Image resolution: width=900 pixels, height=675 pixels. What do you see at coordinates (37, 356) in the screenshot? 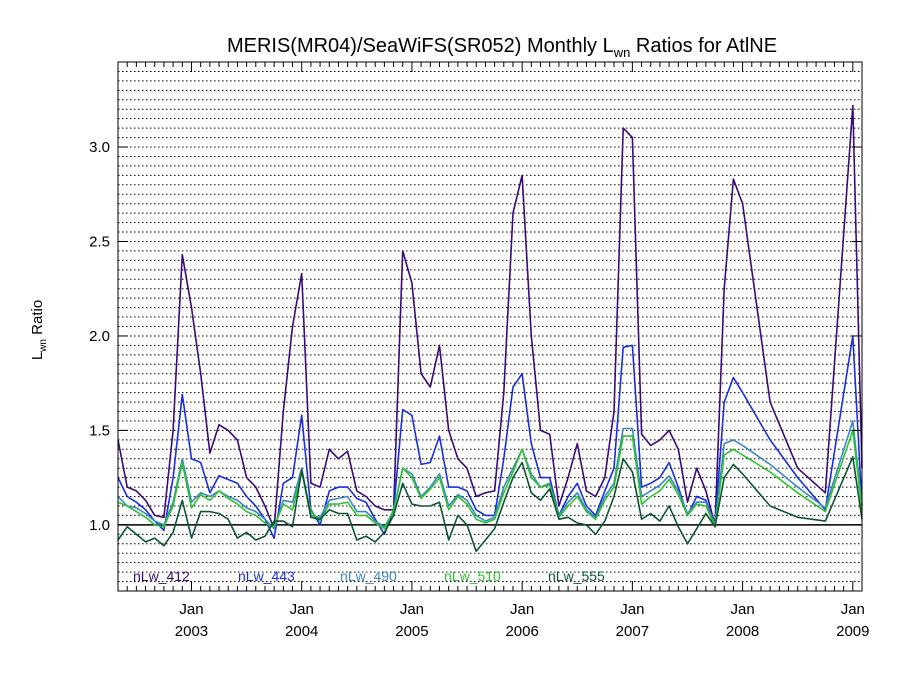
I see `y-axis-label-main: L` at bounding box center [37, 356].